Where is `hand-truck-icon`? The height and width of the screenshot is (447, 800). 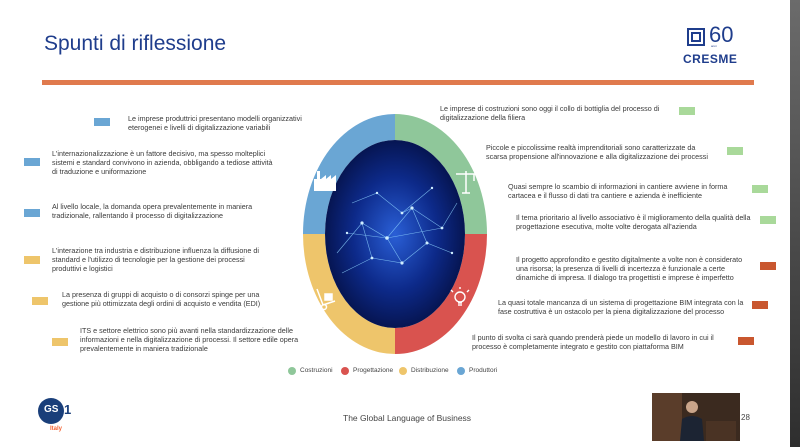 hand-truck-icon is located at coordinates (326, 299).